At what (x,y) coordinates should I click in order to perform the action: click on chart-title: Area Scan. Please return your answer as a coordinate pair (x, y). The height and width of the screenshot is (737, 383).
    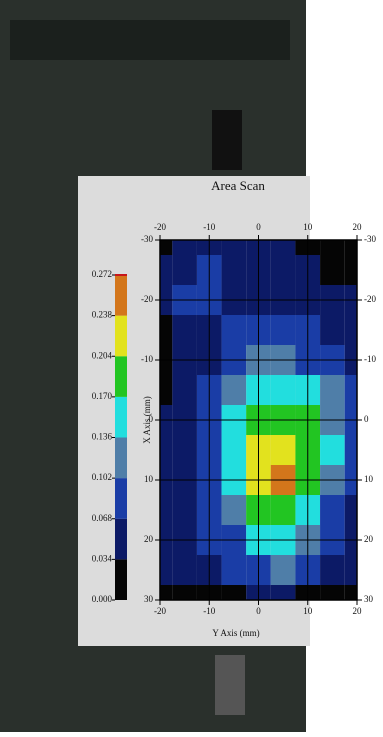
    Looking at the image, I should click on (238, 185).